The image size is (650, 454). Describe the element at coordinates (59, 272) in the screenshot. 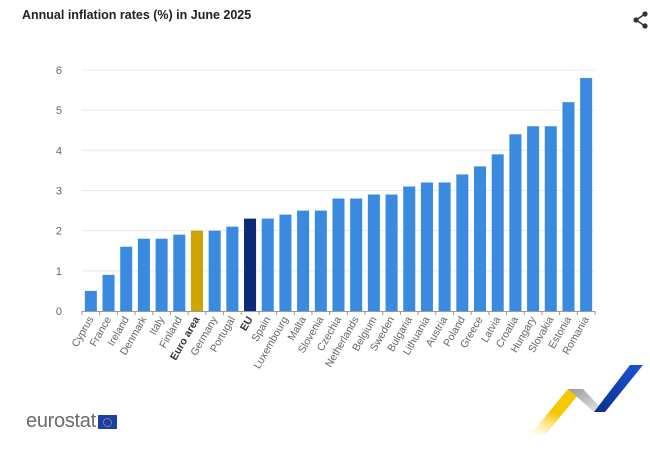

I see `y-tick-label: 1` at that location.